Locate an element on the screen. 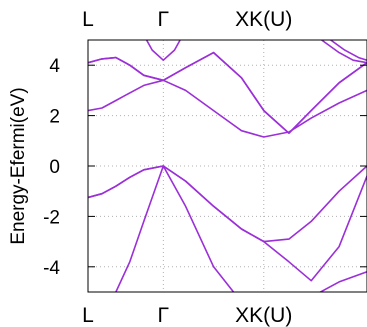 The image size is (367, 327). kpoint-label-bottom-1: Γ is located at coordinates (164, 315).